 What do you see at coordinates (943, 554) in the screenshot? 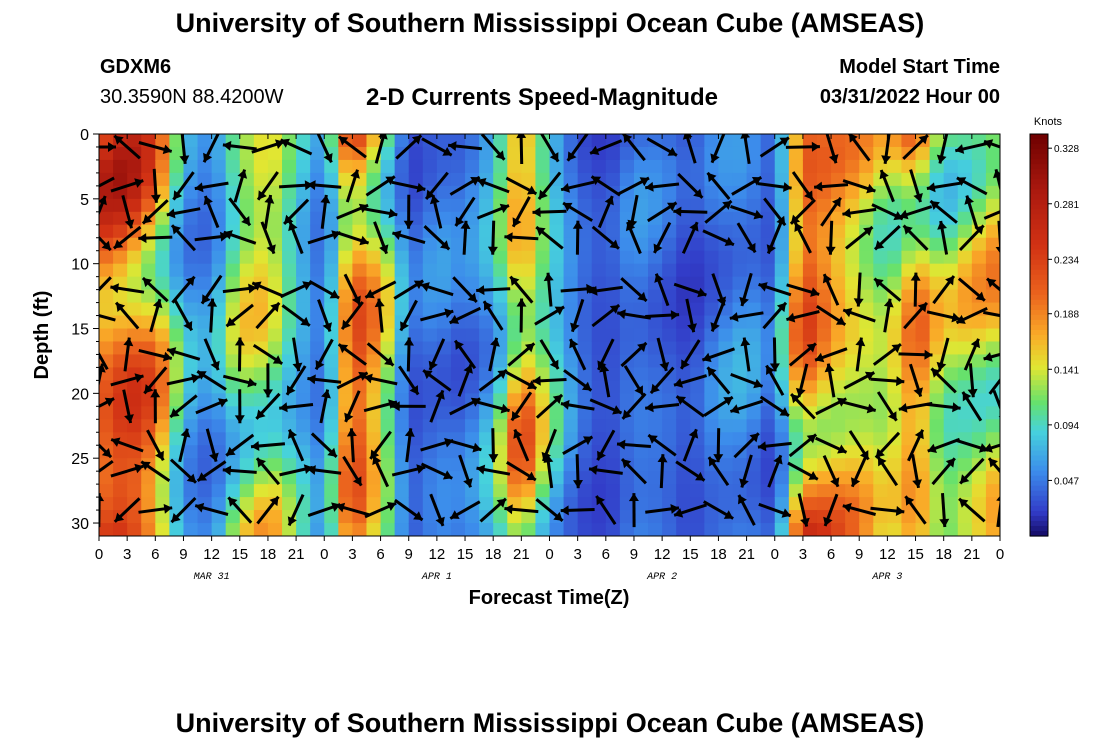
I see `x-tick-label: 18` at bounding box center [943, 554].